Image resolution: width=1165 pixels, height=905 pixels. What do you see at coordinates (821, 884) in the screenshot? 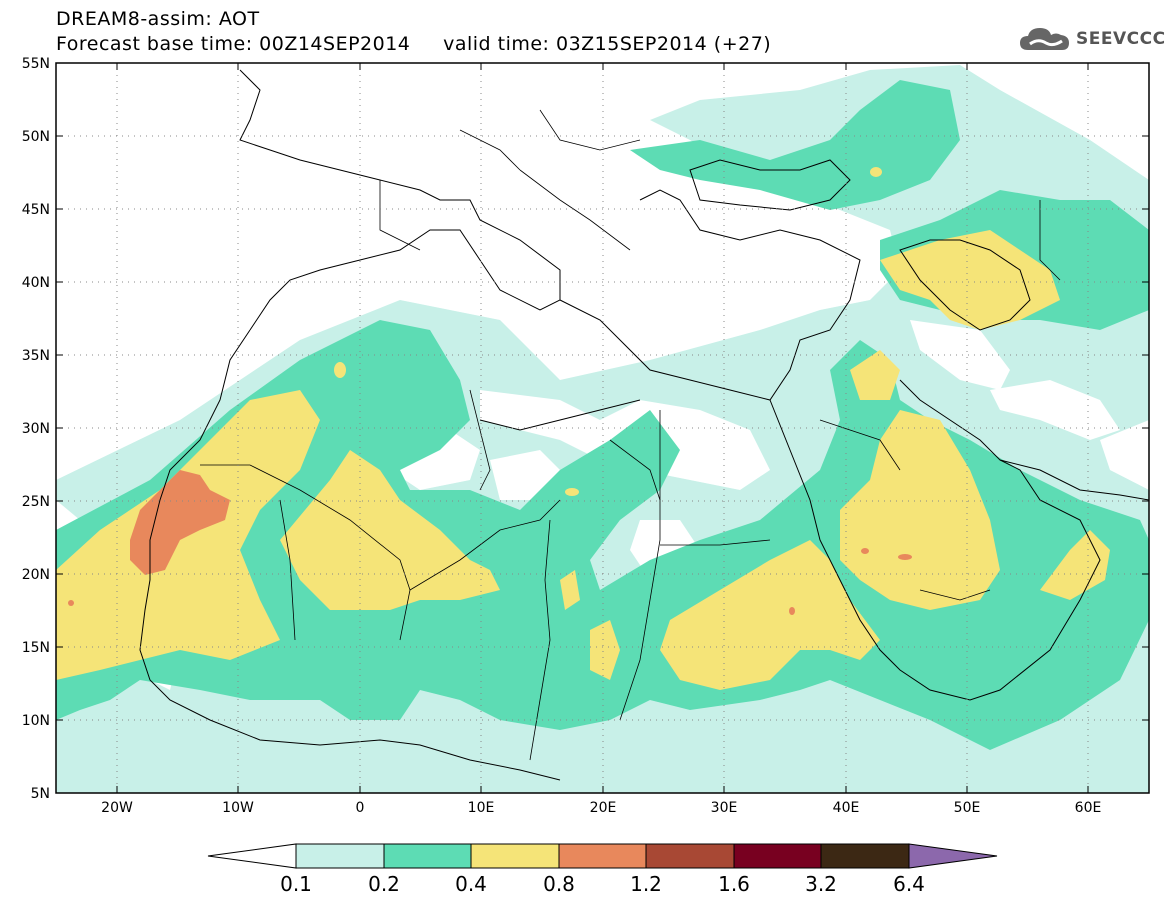
I see `colorbar-label-3.2: 3.2` at bounding box center [821, 884].